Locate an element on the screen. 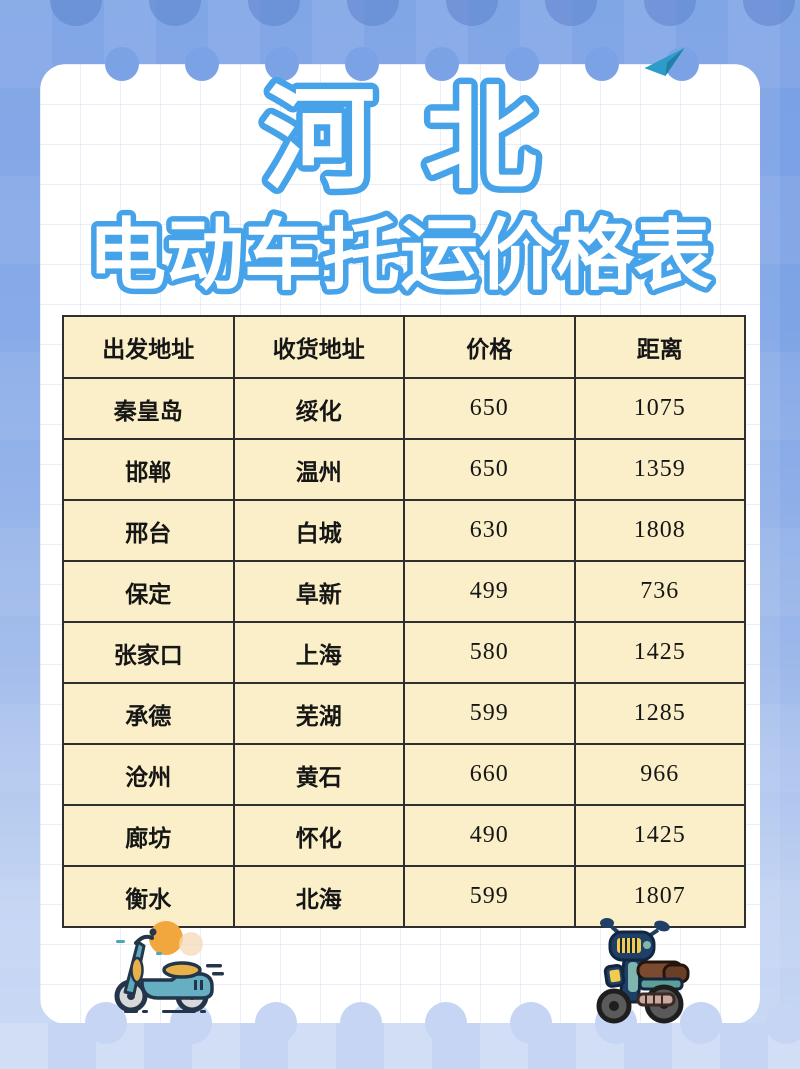 This screenshot has height=1069, width=800. title-line2: 电动车托运价格表 is located at coordinates (400, 255).